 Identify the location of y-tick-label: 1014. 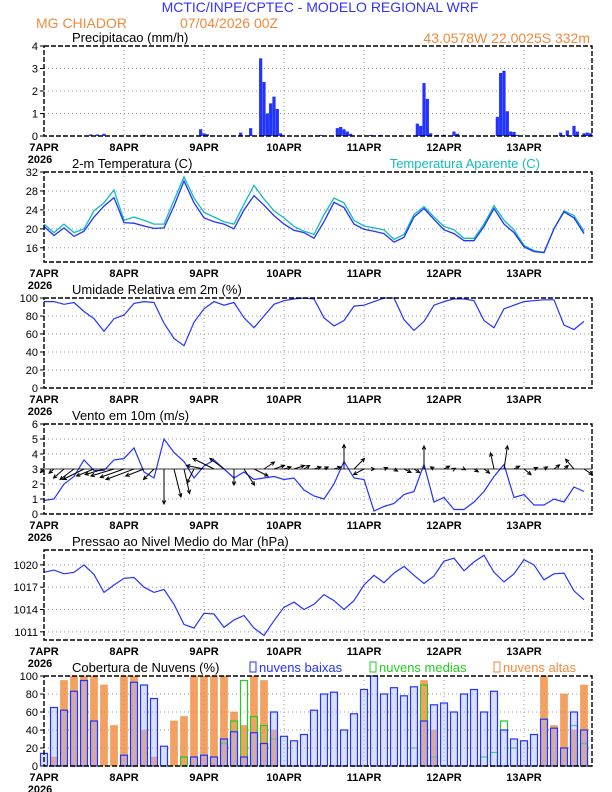
(26, 611).